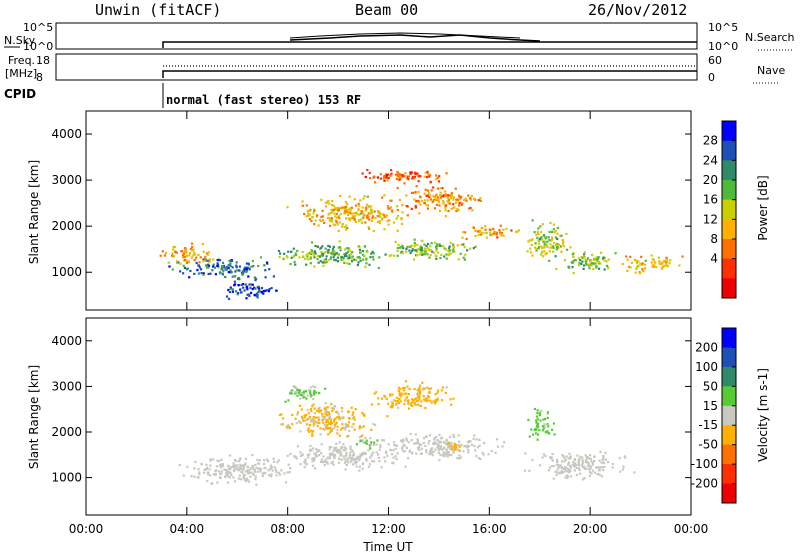 This screenshot has width=800, height=554. I want to click on colorbar-tick-label-5: 8, so click(714, 239).